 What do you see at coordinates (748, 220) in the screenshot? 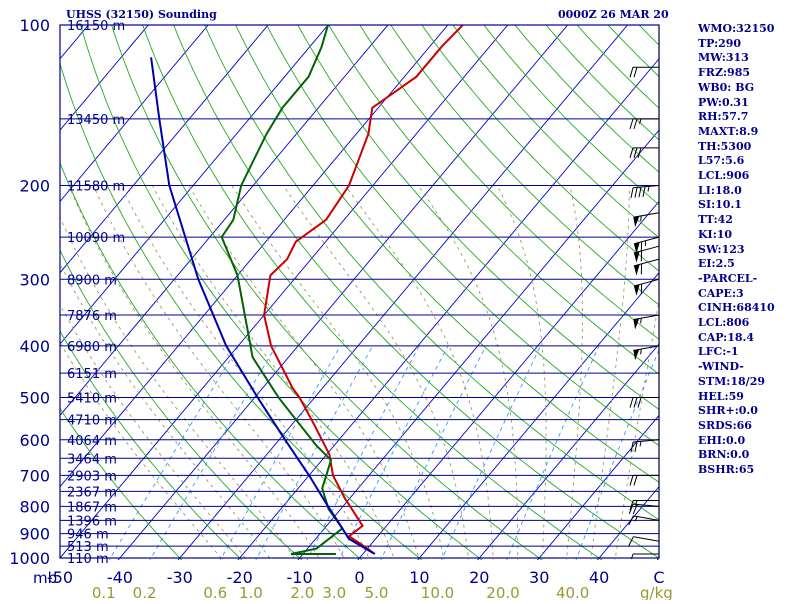
I see `index-value: TT:42` at bounding box center [748, 220].